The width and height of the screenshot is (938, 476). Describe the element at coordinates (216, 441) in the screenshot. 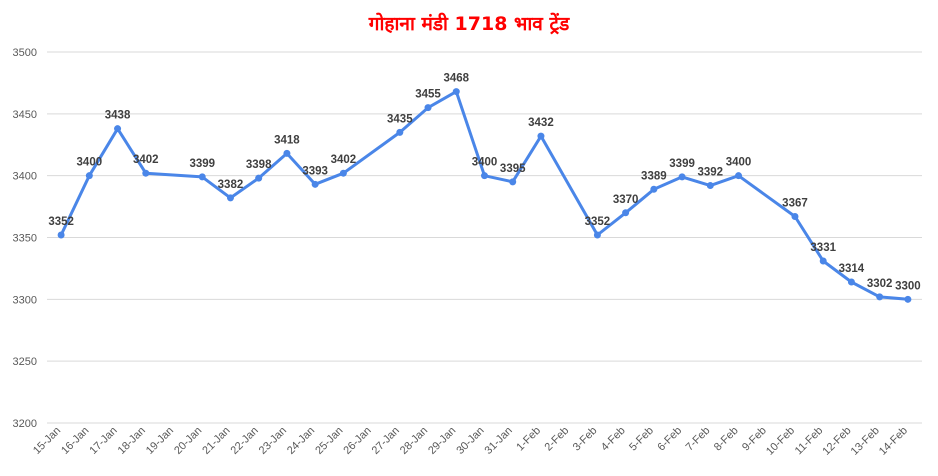

I see `x-tick-label: 21-Jan` at that location.